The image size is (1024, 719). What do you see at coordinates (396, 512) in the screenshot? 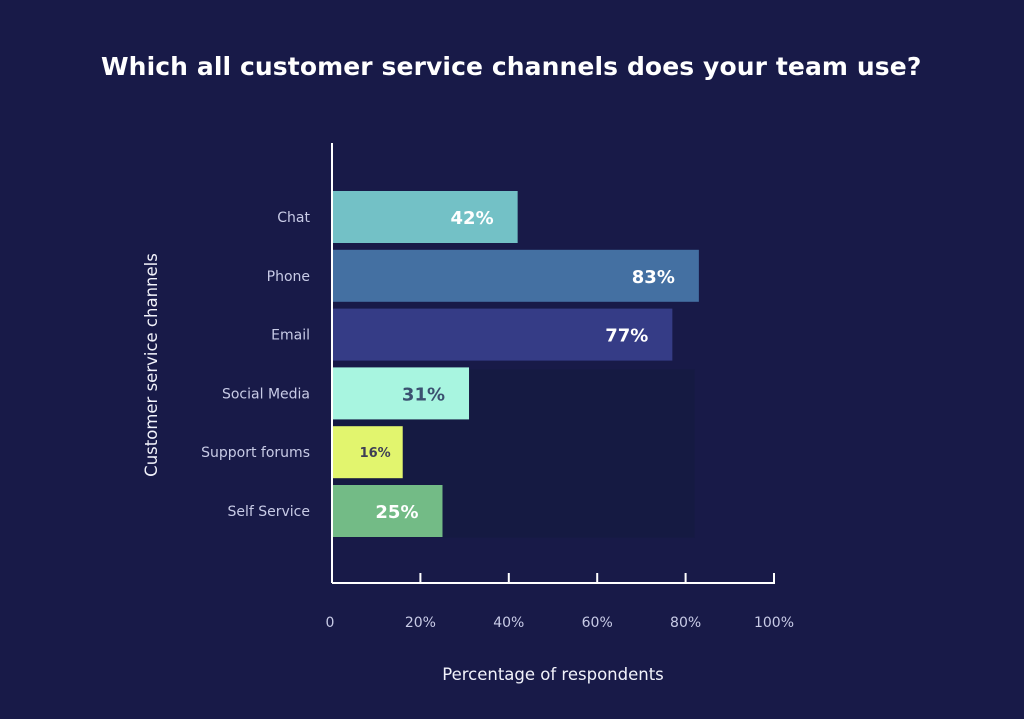
I see `value-label: 25%` at bounding box center [396, 512].